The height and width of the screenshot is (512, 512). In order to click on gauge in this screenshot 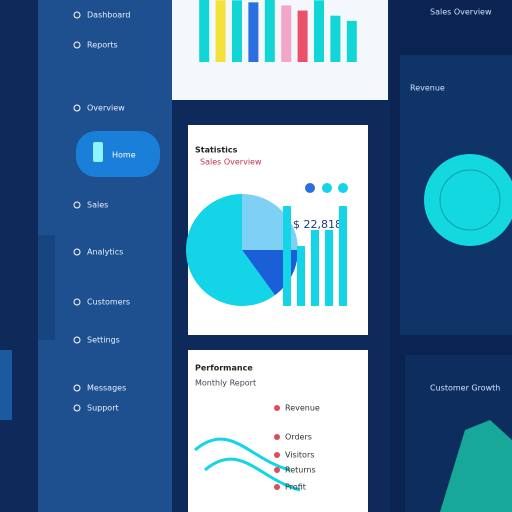, I will do `click(468, 200)`.